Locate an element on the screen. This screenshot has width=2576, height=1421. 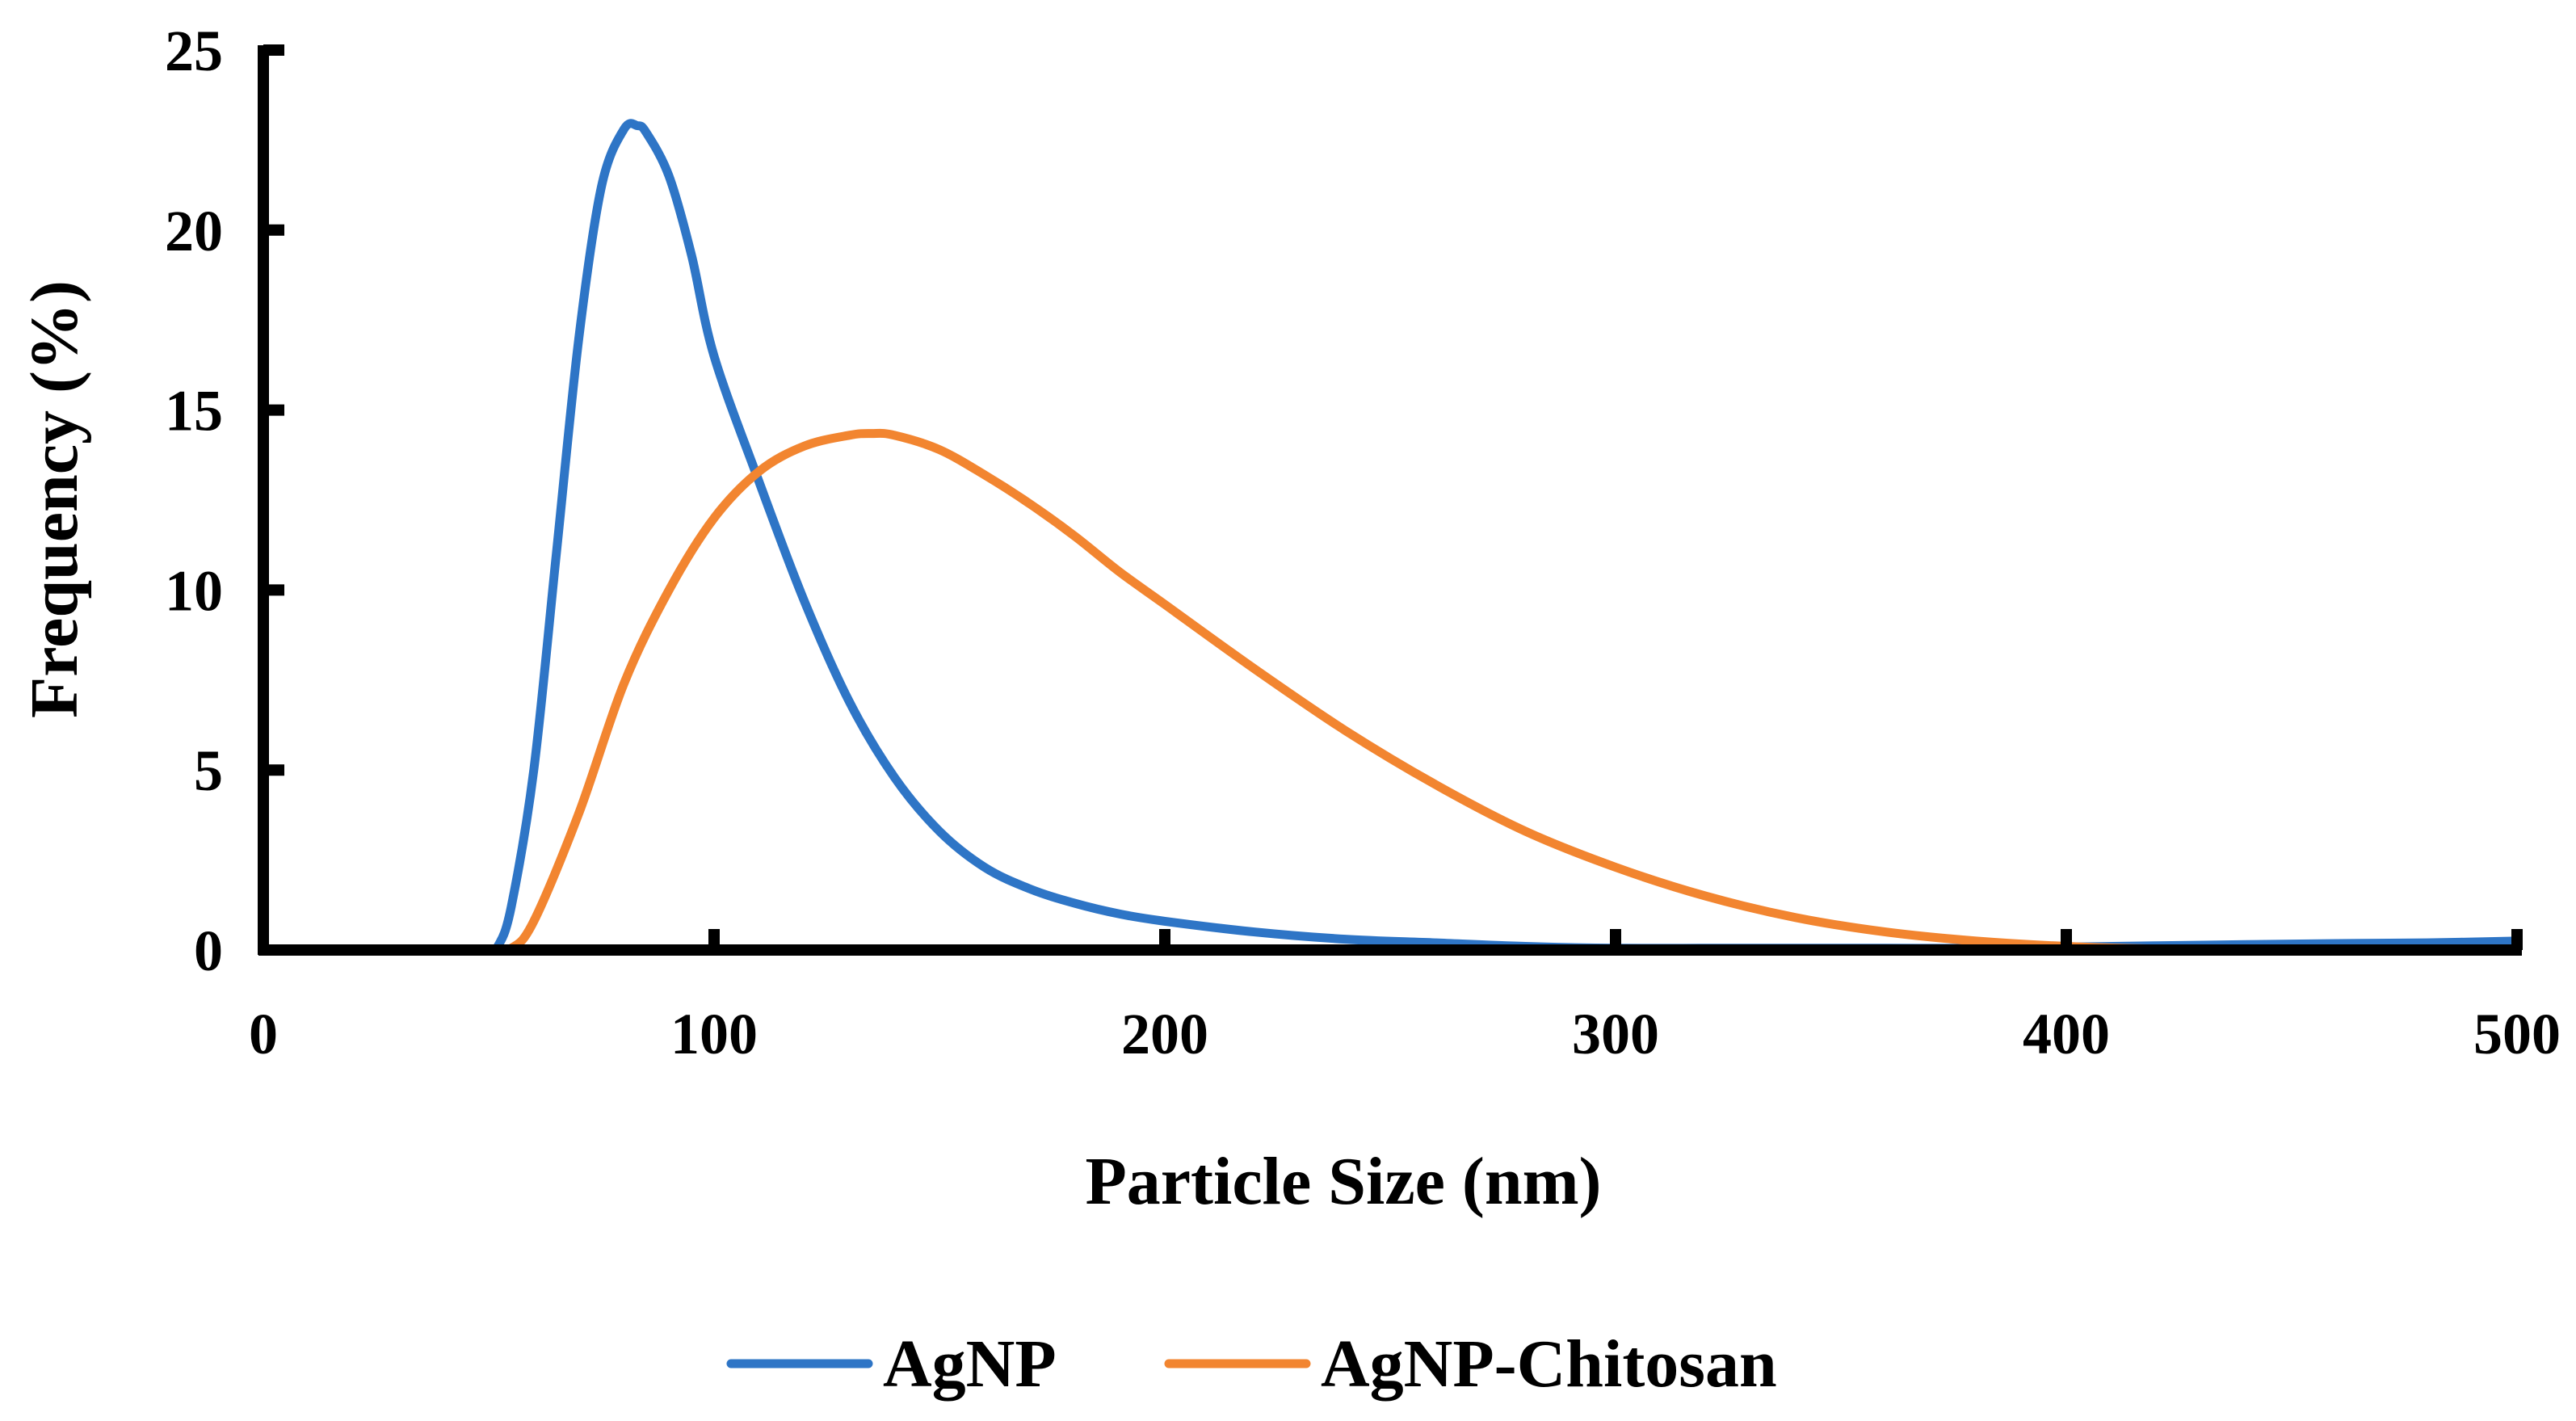
legend-label: AgNP-Chitosan is located at coordinates (1549, 1364).